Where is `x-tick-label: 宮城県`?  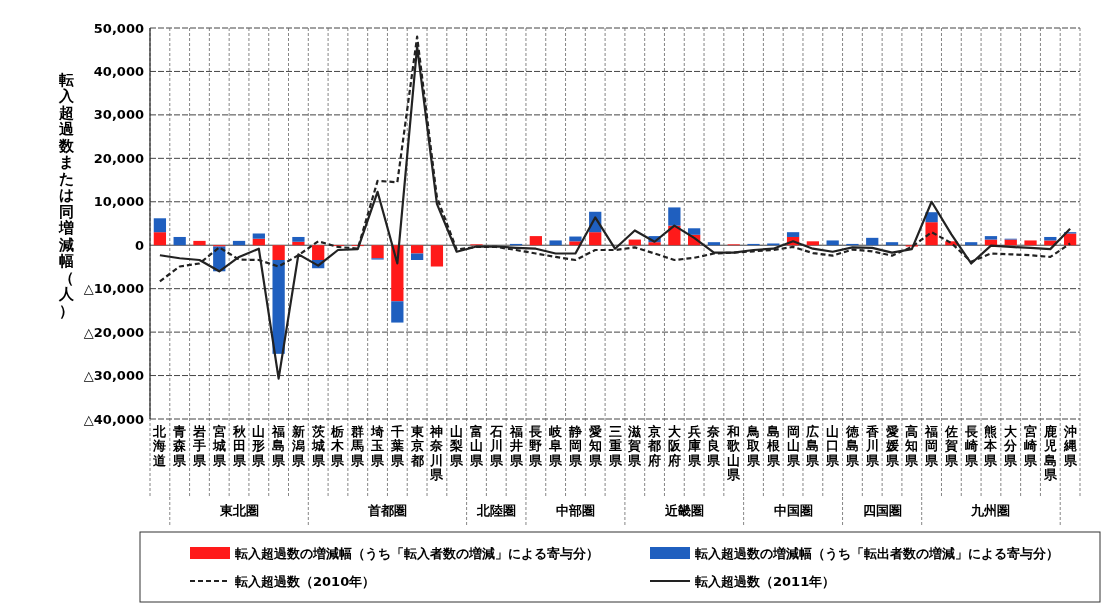
x-tick-label: 宮城県 is located at coordinates (219, 445).